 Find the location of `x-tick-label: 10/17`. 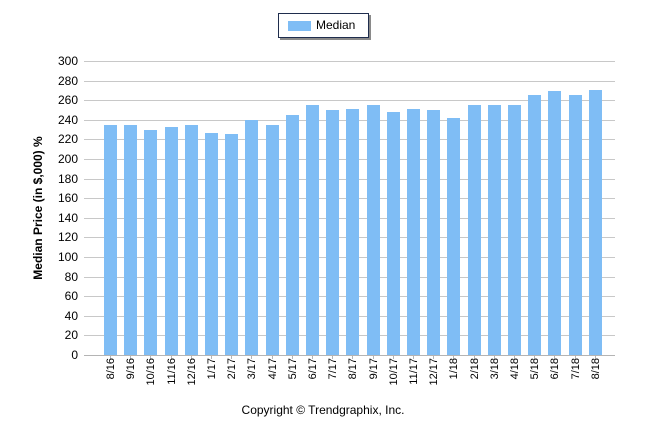

x-tick-label: 10/17 is located at coordinates (393, 372).